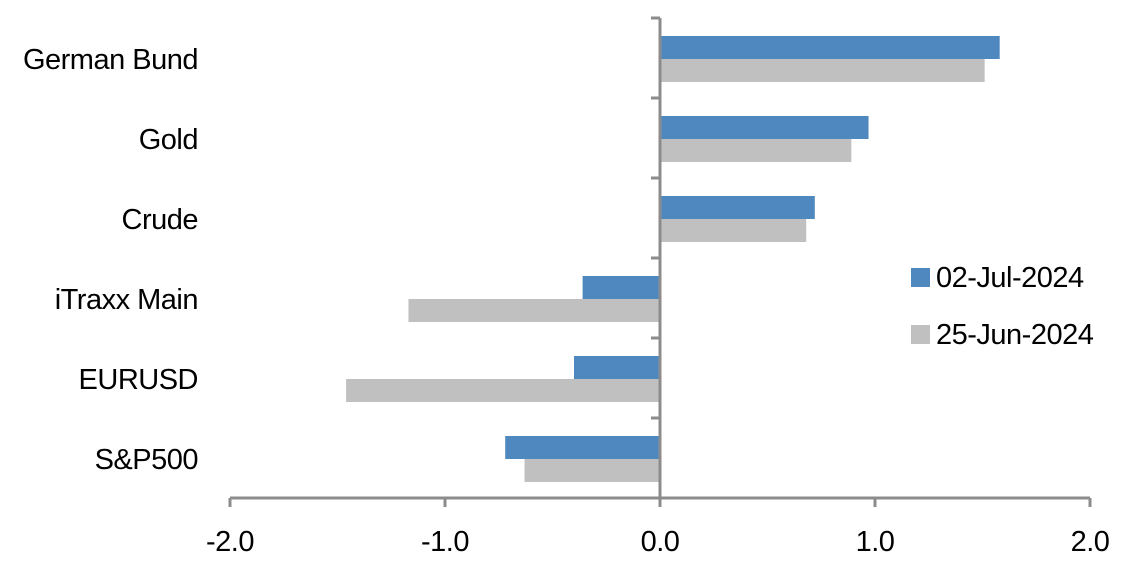  What do you see at coordinates (126, 300) in the screenshot?
I see `category-label: iTraxx Main` at bounding box center [126, 300].